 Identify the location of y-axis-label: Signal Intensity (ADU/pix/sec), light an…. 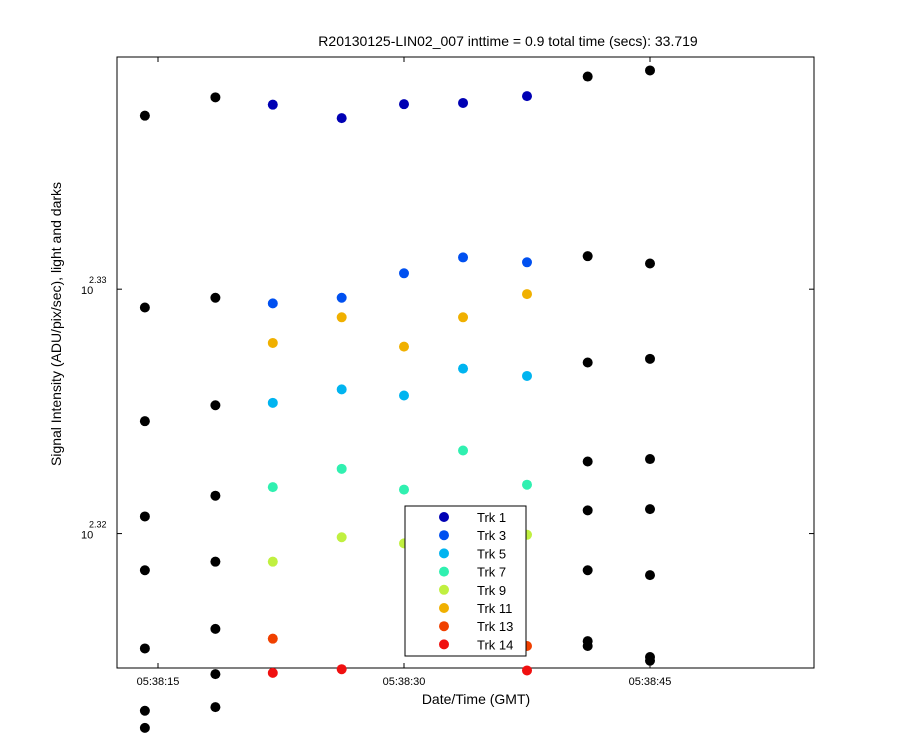
(56, 324).